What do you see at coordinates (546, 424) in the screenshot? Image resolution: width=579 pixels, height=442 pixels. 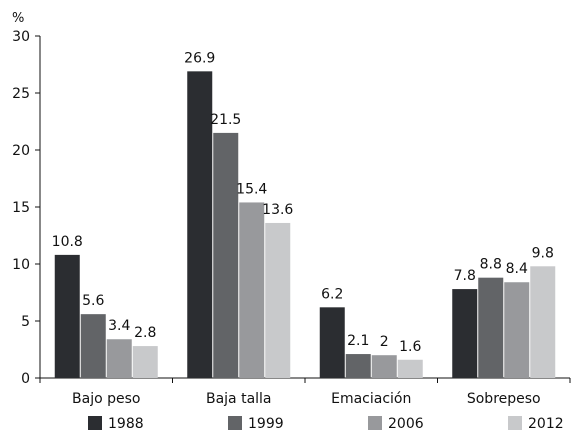 I see `legend-label: 2012` at bounding box center [546, 424].